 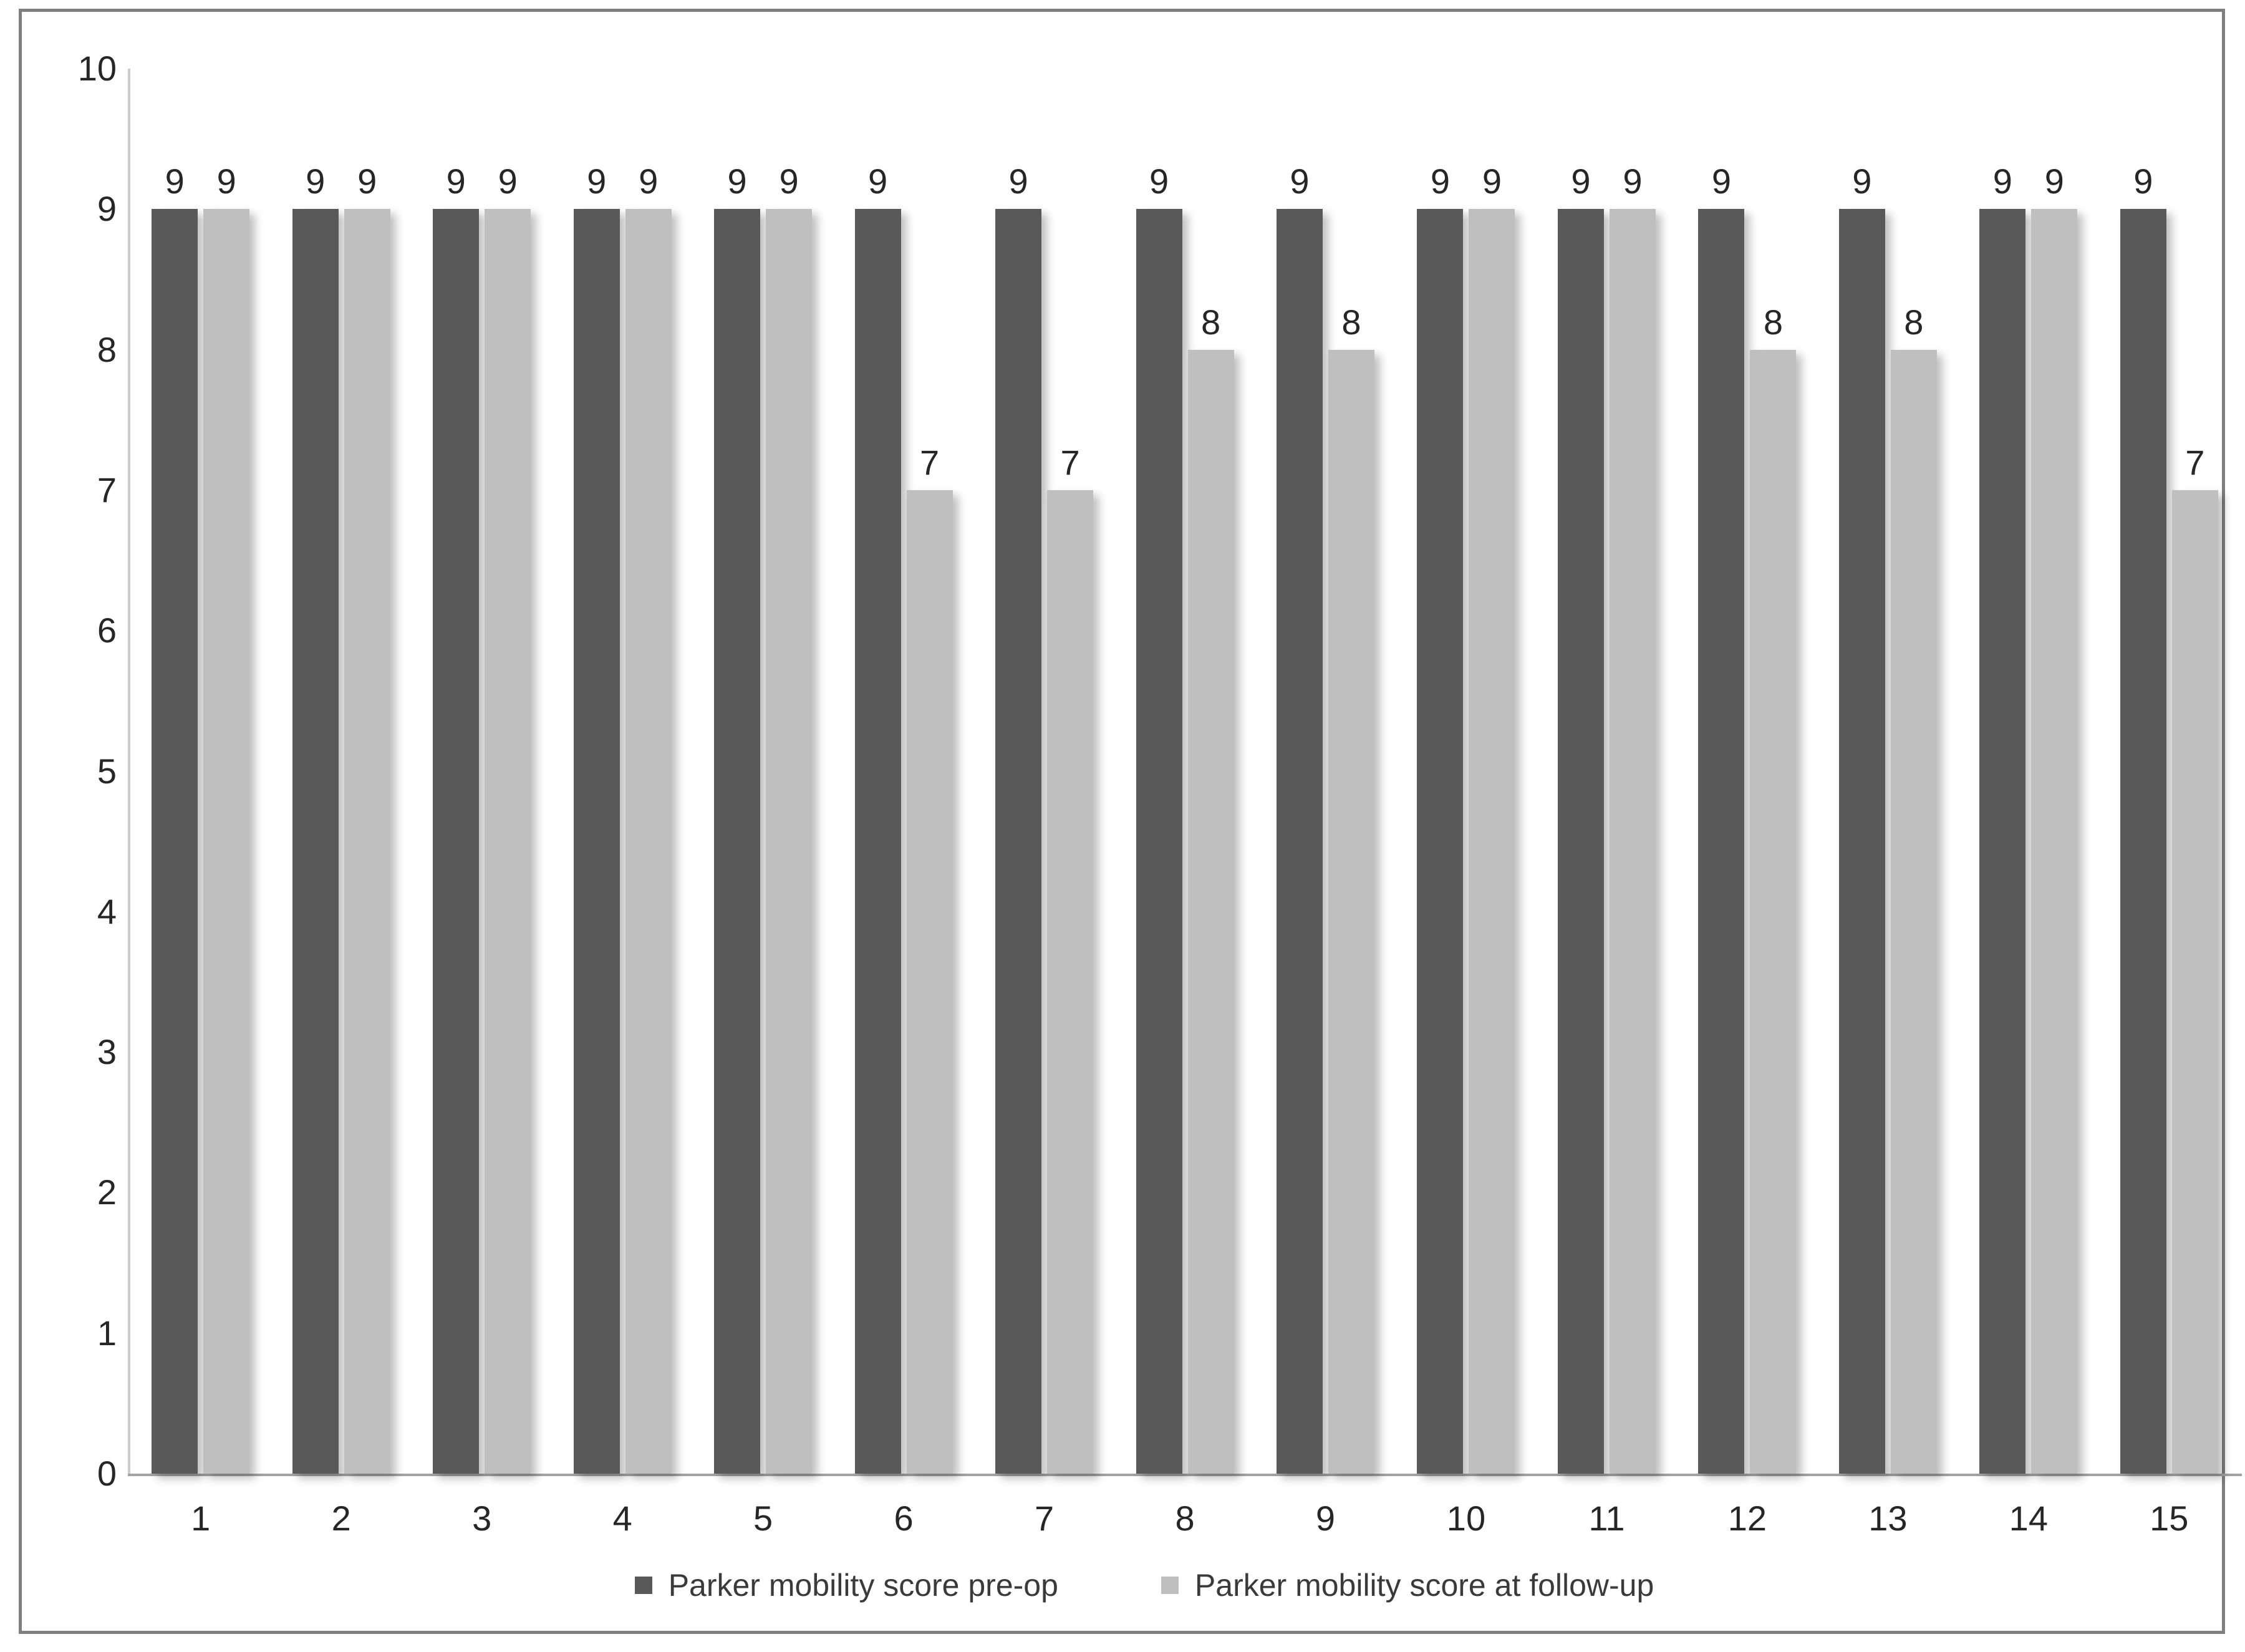 What do you see at coordinates (97, 68) in the screenshot?
I see `y-axis-label: 10` at bounding box center [97, 68].